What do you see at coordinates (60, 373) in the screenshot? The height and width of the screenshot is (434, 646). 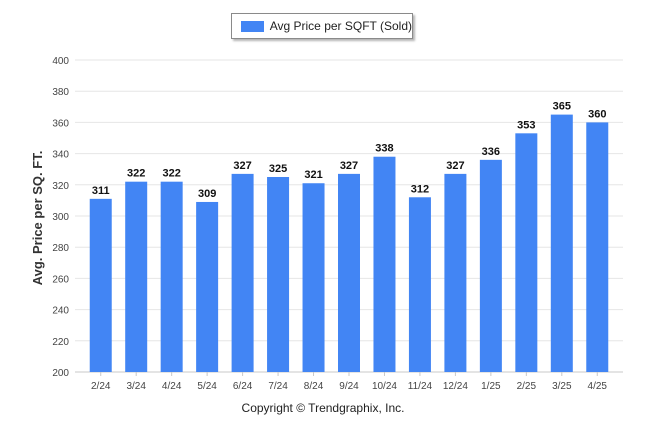 I see `y-tick-label: 200` at bounding box center [60, 373].